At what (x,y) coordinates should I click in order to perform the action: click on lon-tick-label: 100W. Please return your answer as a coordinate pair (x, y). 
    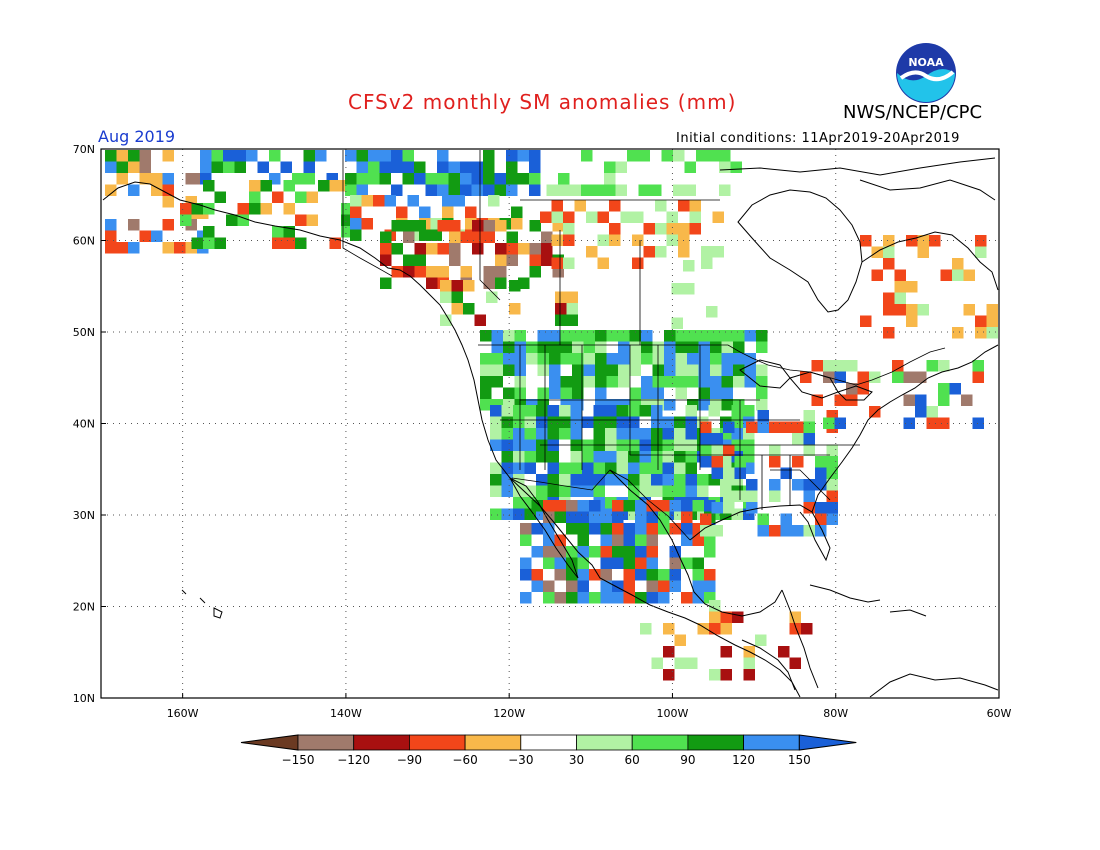
    Looking at the image, I should click on (673, 713).